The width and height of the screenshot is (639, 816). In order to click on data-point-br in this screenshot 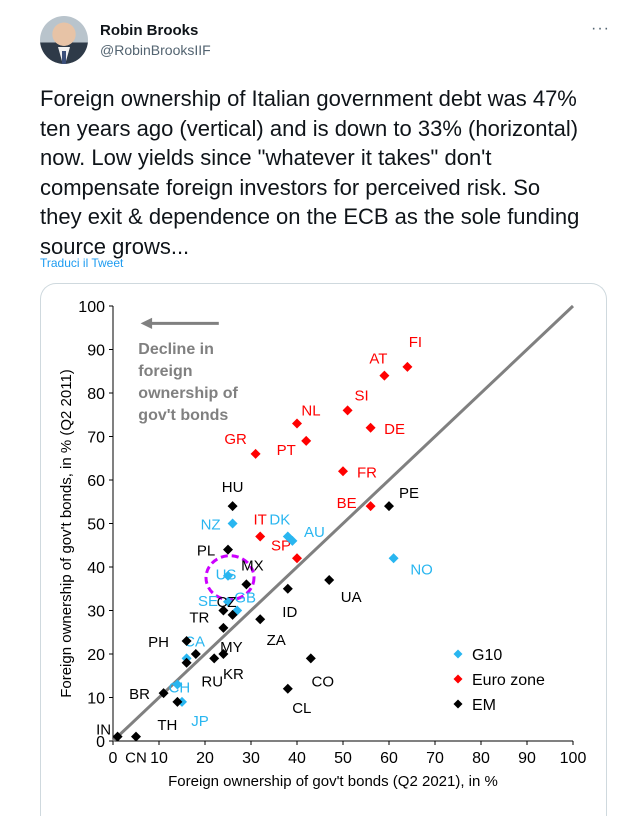, I will do `click(163, 693)`.